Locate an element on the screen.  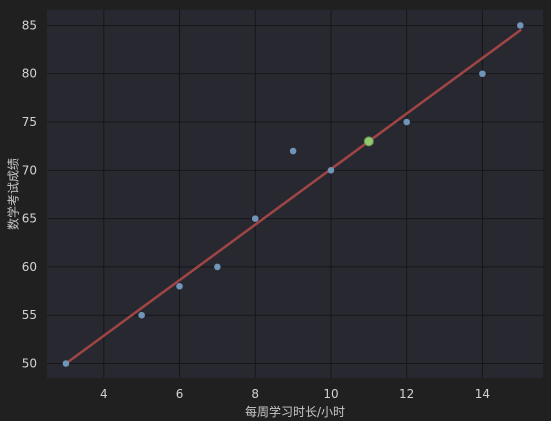
y-tick-label: 65 is located at coordinates (29, 219).